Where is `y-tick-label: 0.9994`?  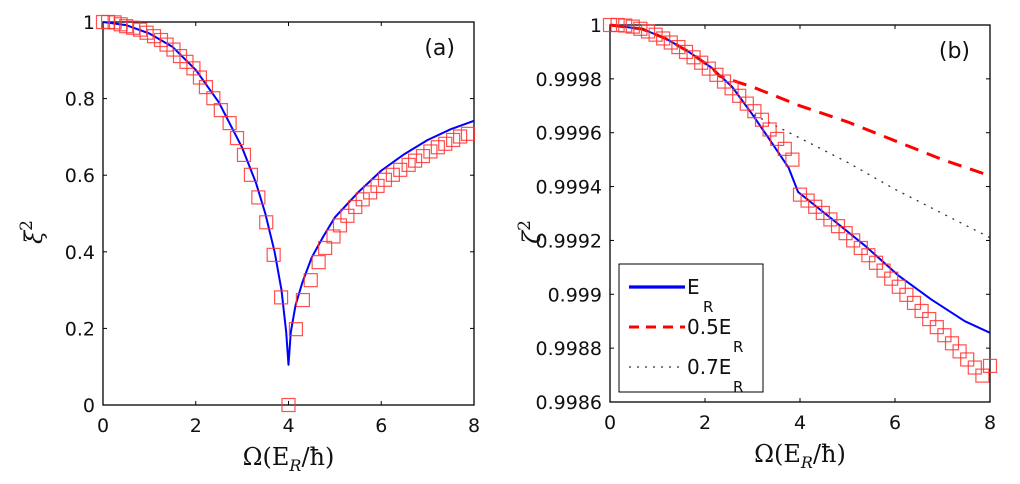 y-tick-label: 0.9994 is located at coordinates (569, 188).